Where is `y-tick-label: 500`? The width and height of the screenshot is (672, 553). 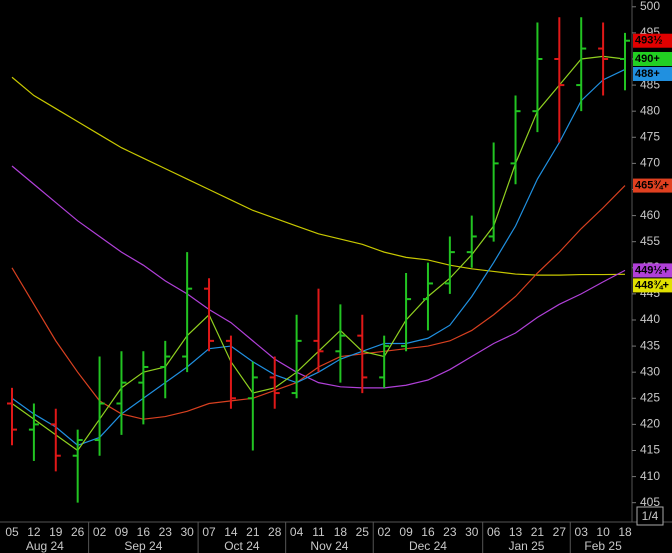 y-tick-label: 500 is located at coordinates (650, 6).